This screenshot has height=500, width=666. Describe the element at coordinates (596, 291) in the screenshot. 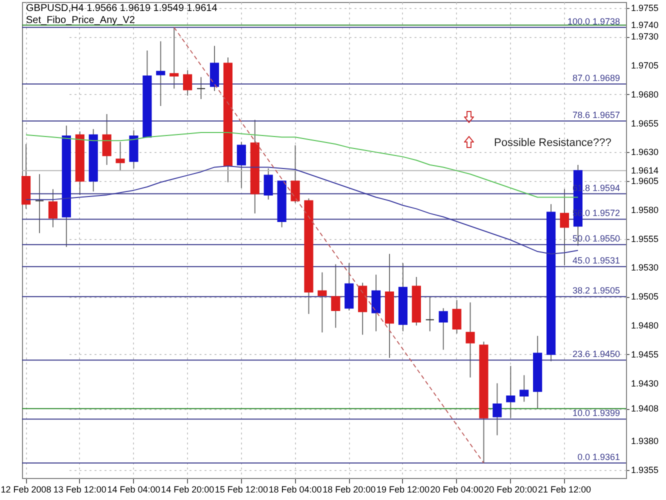

I see `ref-line-label: 38.2 1.9505` at that location.